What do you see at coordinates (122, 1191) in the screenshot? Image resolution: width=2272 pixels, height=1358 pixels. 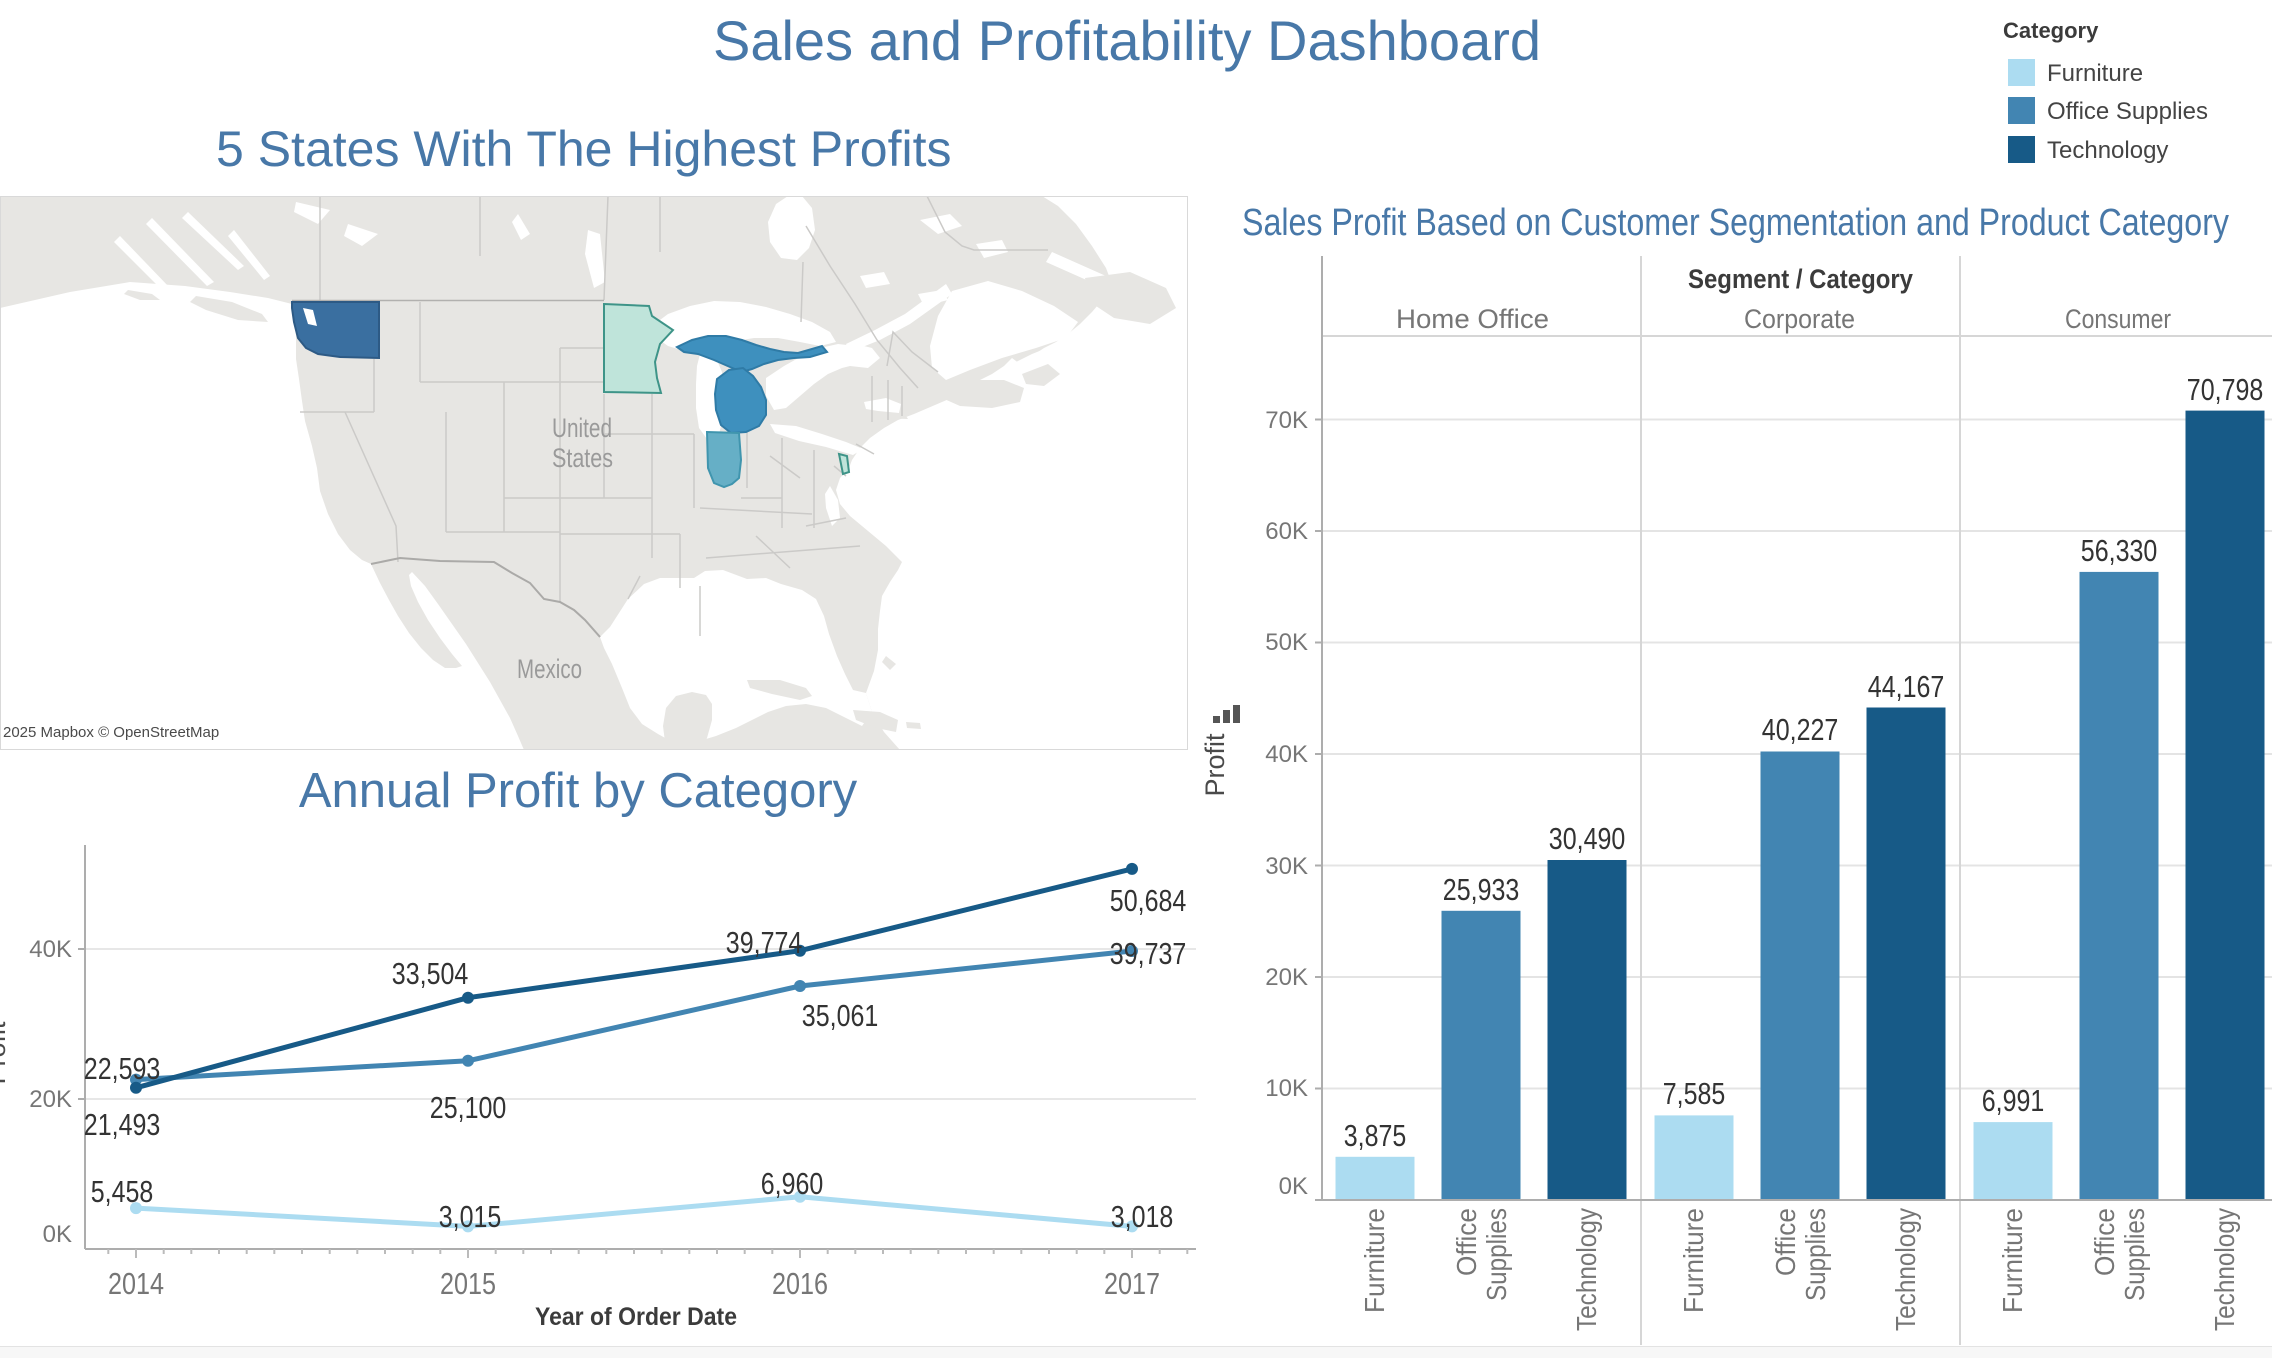 I see `svg-text: 5,458` at bounding box center [122, 1191].